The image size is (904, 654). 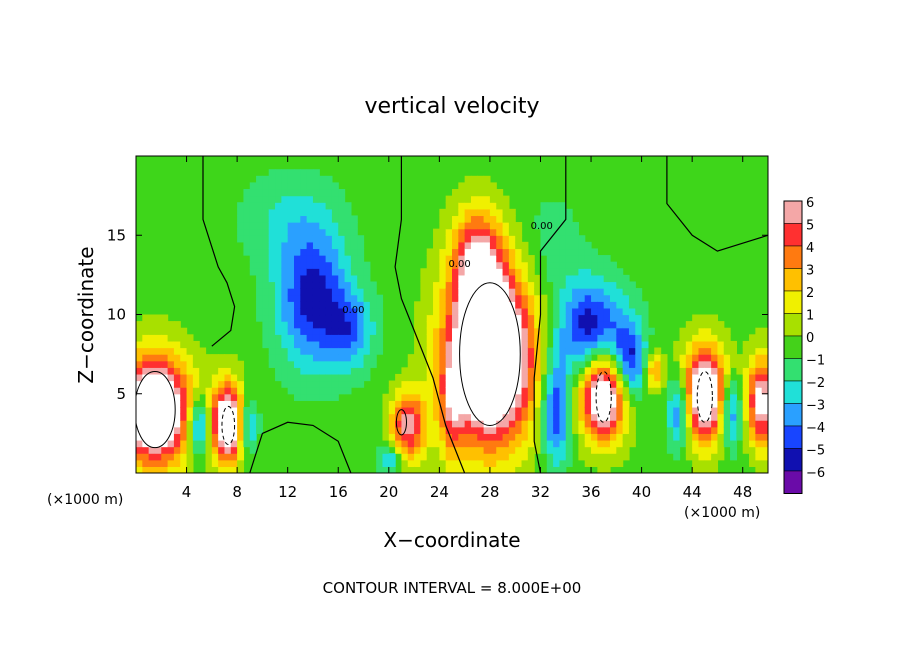 What do you see at coordinates (793, 347) in the screenshot?
I see `colorbar-frame` at bounding box center [793, 347].